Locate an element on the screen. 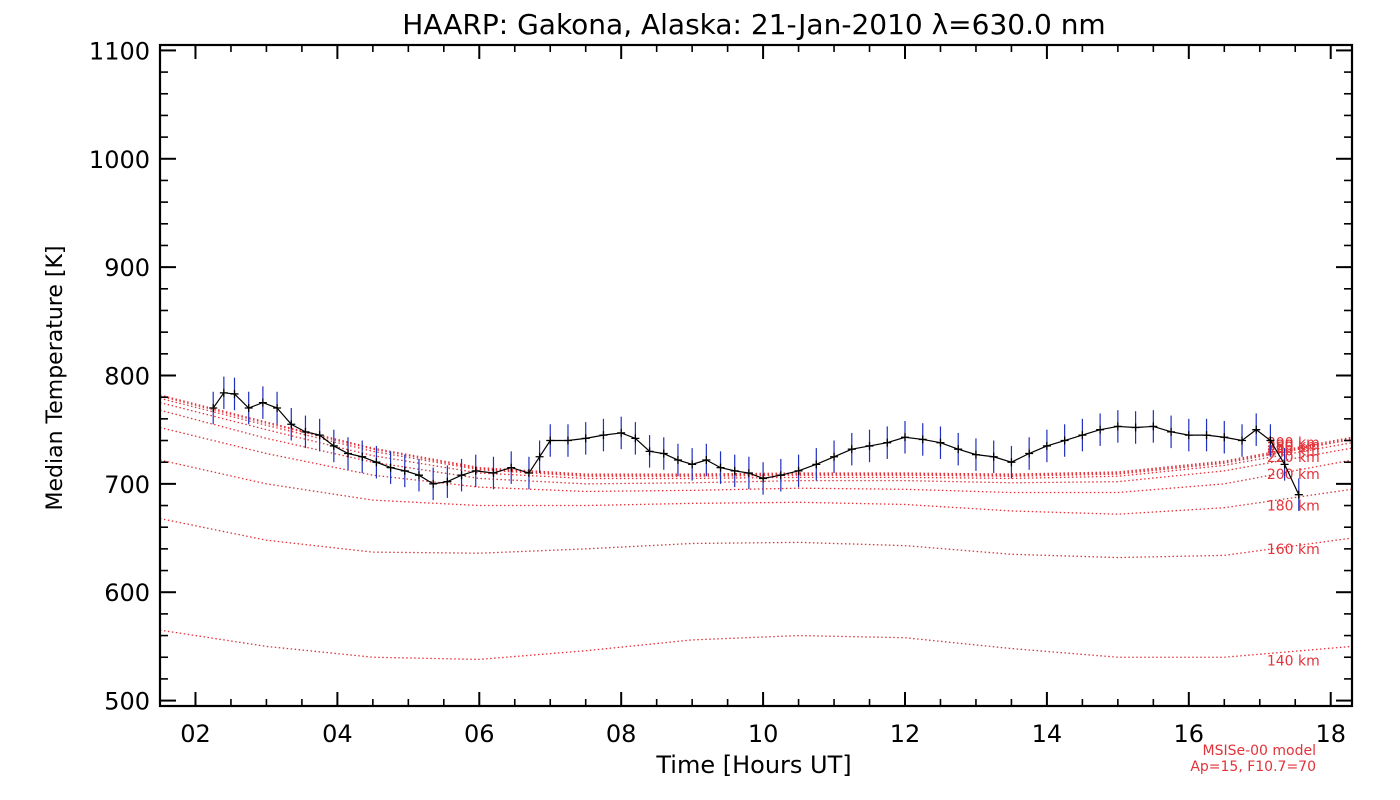 This screenshot has width=1400, height=800. x-tick-label: 08 is located at coordinates (621, 734).